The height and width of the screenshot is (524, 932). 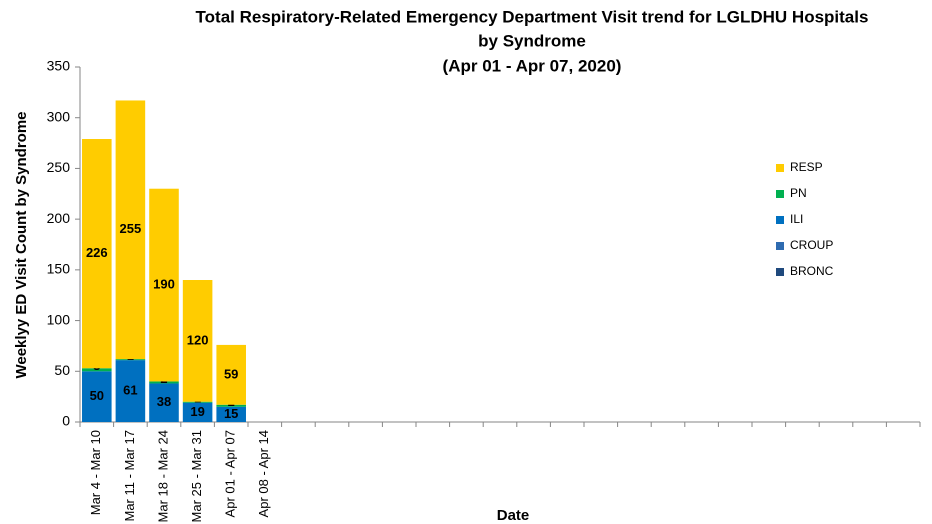 What do you see at coordinates (59, 218) in the screenshot?
I see `y-tick-label: 200` at bounding box center [59, 218].